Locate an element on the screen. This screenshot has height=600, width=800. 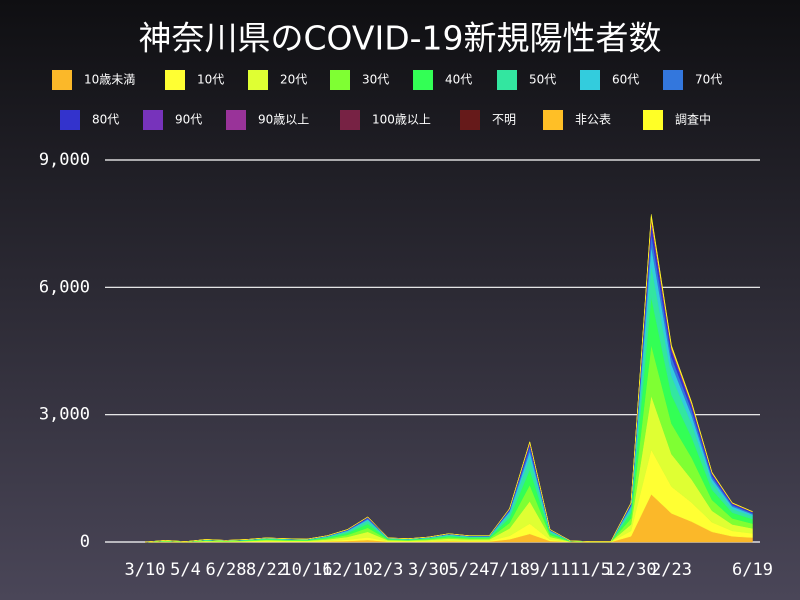
legend-label: 90代 is located at coordinates (188, 120).